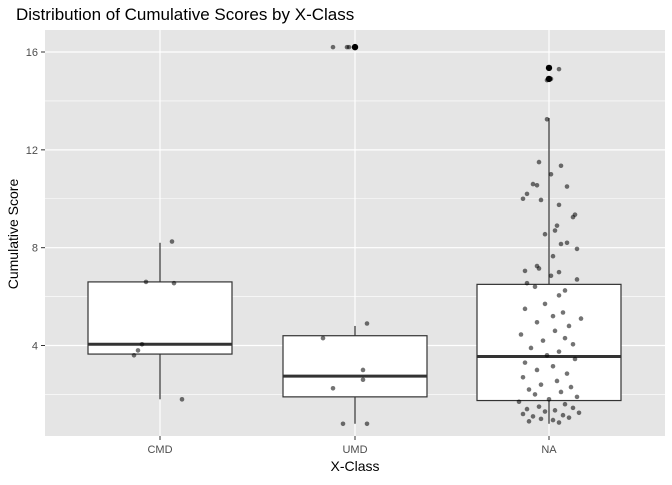  Describe the element at coordinates (355, 47) in the screenshot. I see `outlier-point` at that location.